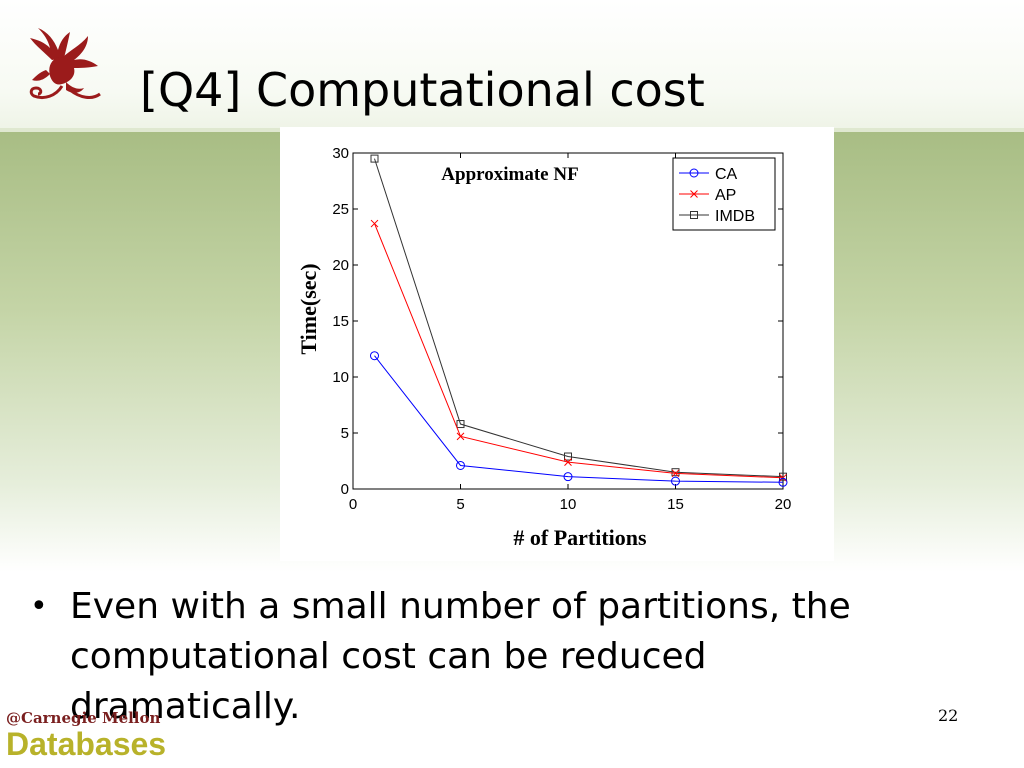 This screenshot has width=1024, height=768. What do you see at coordinates (340, 321) in the screenshot?
I see `y-tick-label: 15` at bounding box center [340, 321].